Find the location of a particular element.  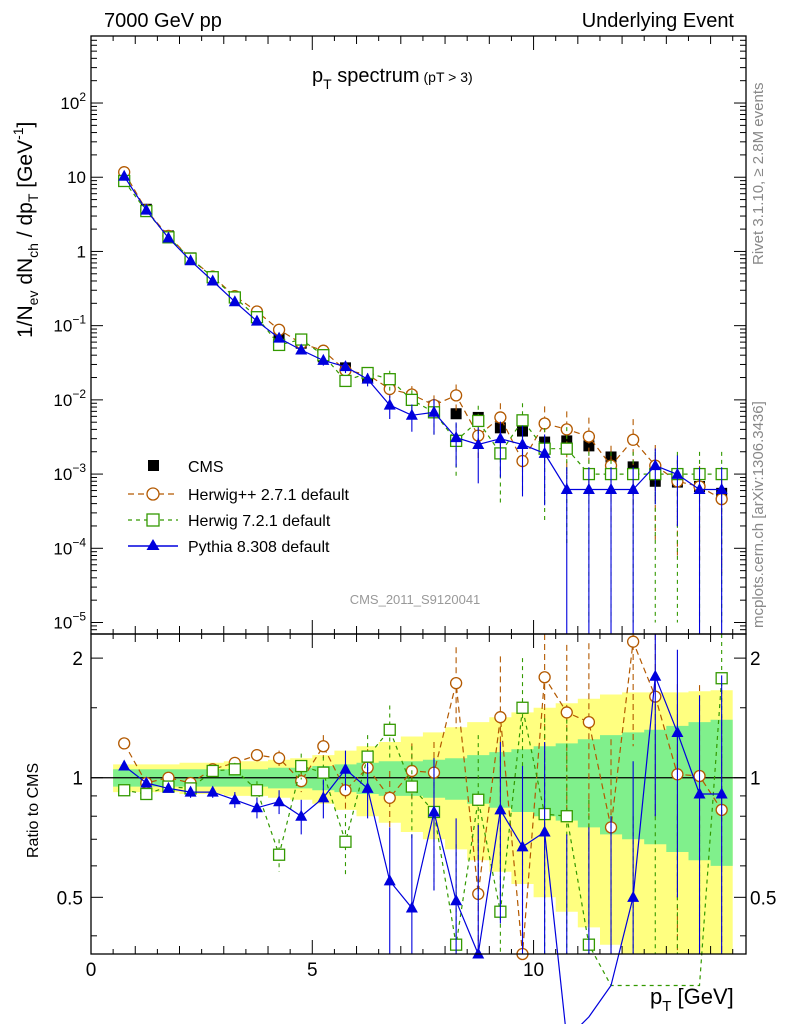

tick-exponent: −1 is located at coordinates (79, 320).